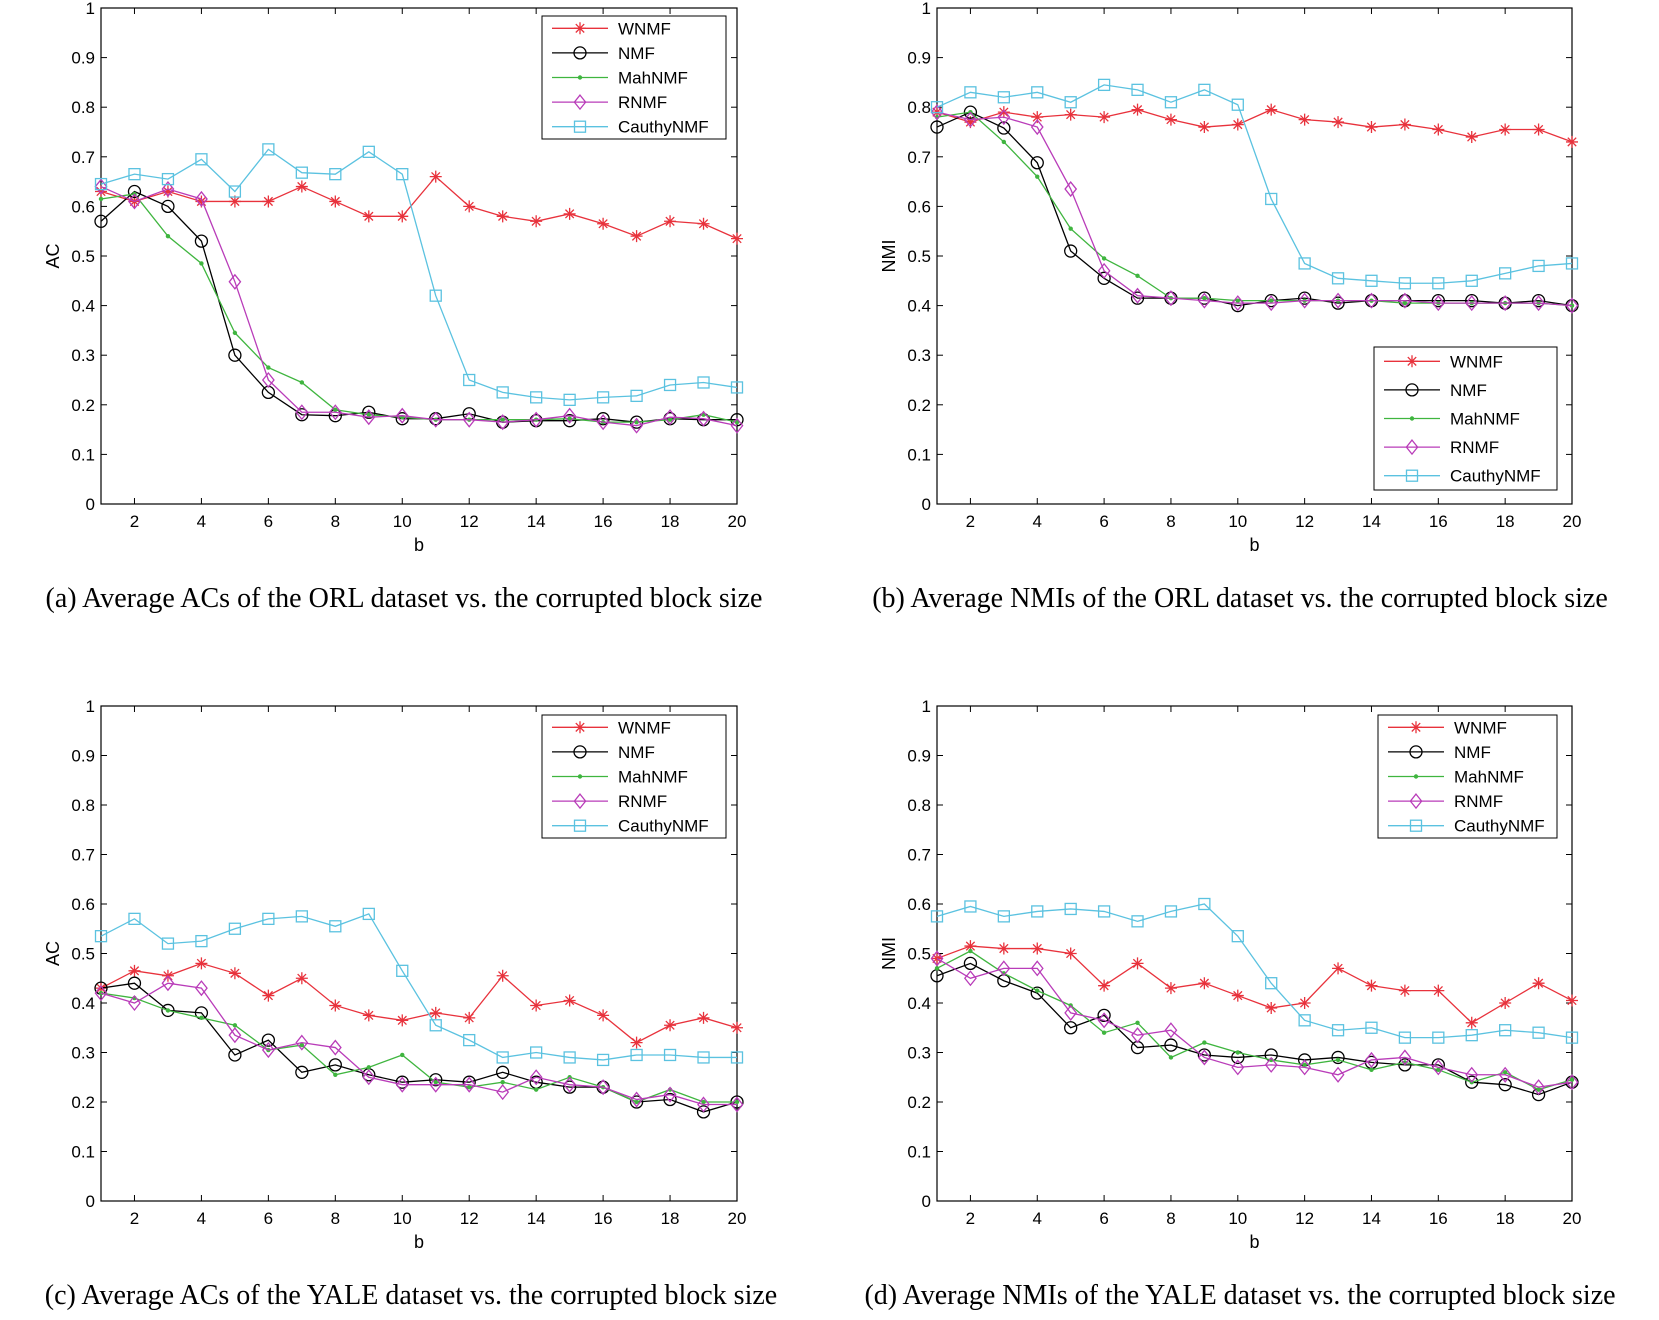 The width and height of the screenshot is (1659, 1320). What do you see at coordinates (83, 256) in the screenshot?
I see `y-tick-label: 0.5` at bounding box center [83, 256].